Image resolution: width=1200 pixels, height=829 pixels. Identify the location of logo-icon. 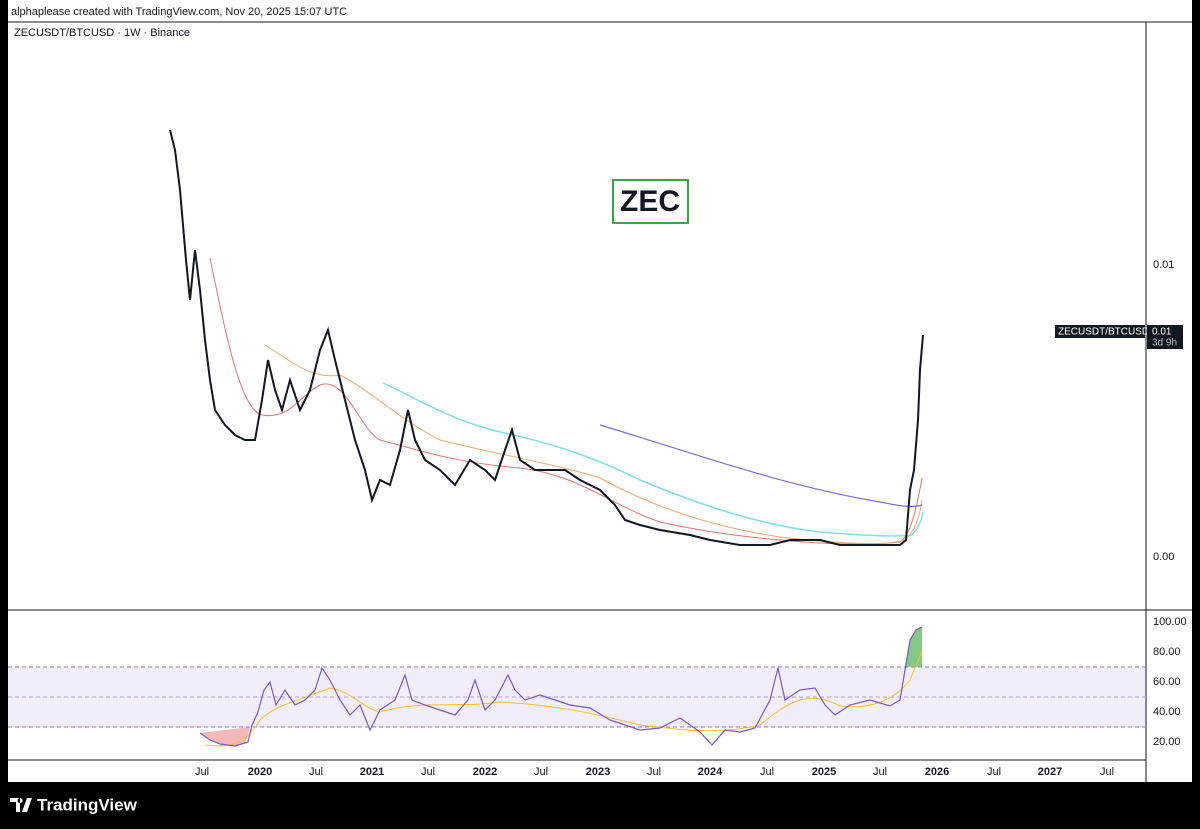
(21, 805).